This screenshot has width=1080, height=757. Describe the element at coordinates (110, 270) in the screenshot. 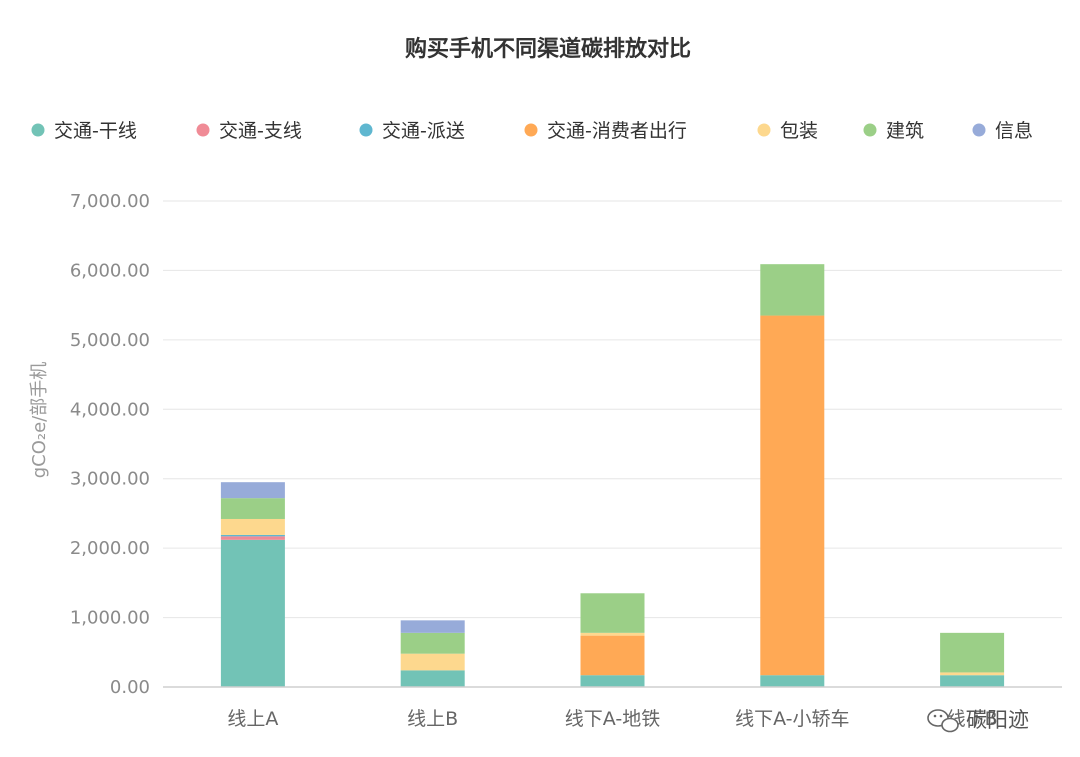

I see `y-tick-label: 6,000.00` at that location.